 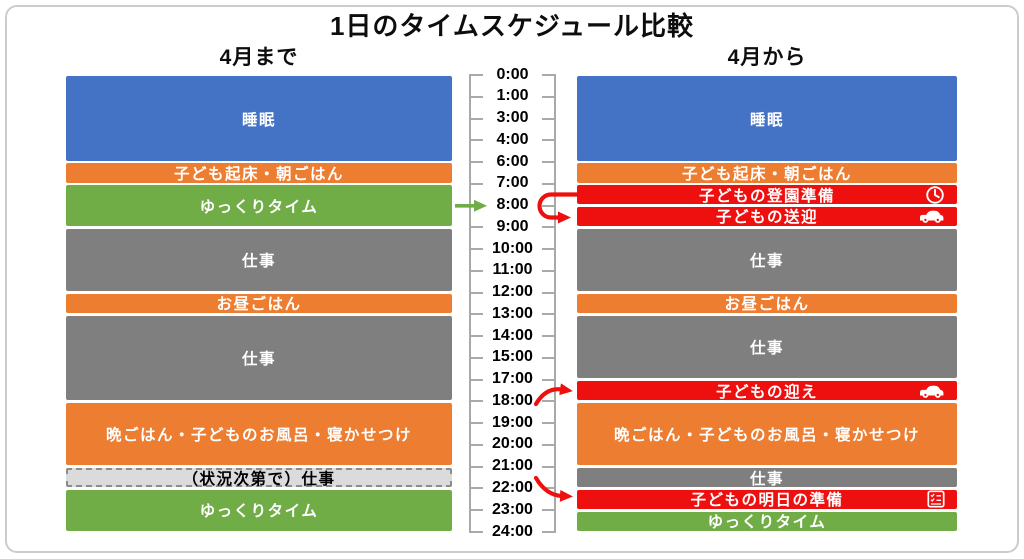 What do you see at coordinates (512, 357) in the screenshot?
I see `axis-label: 15:00` at bounding box center [512, 357].